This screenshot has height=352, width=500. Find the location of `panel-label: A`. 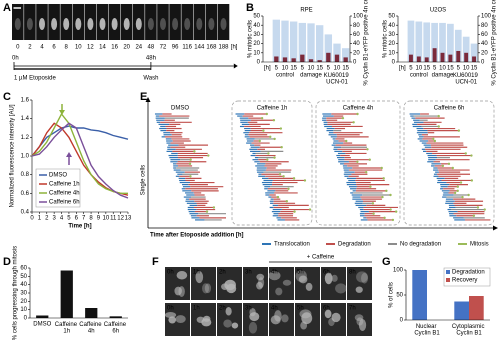

panel-label: A is located at coordinates (7, 8).